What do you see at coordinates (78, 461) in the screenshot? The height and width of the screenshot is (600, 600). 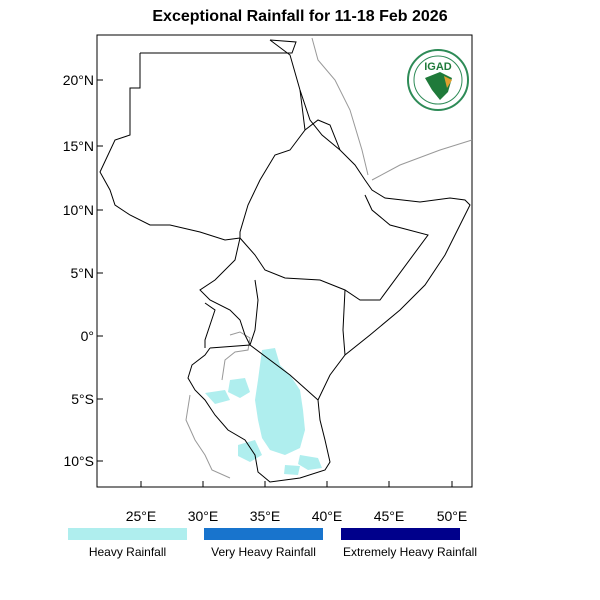 I see `lat-tick: 10°S` at bounding box center [78, 461].